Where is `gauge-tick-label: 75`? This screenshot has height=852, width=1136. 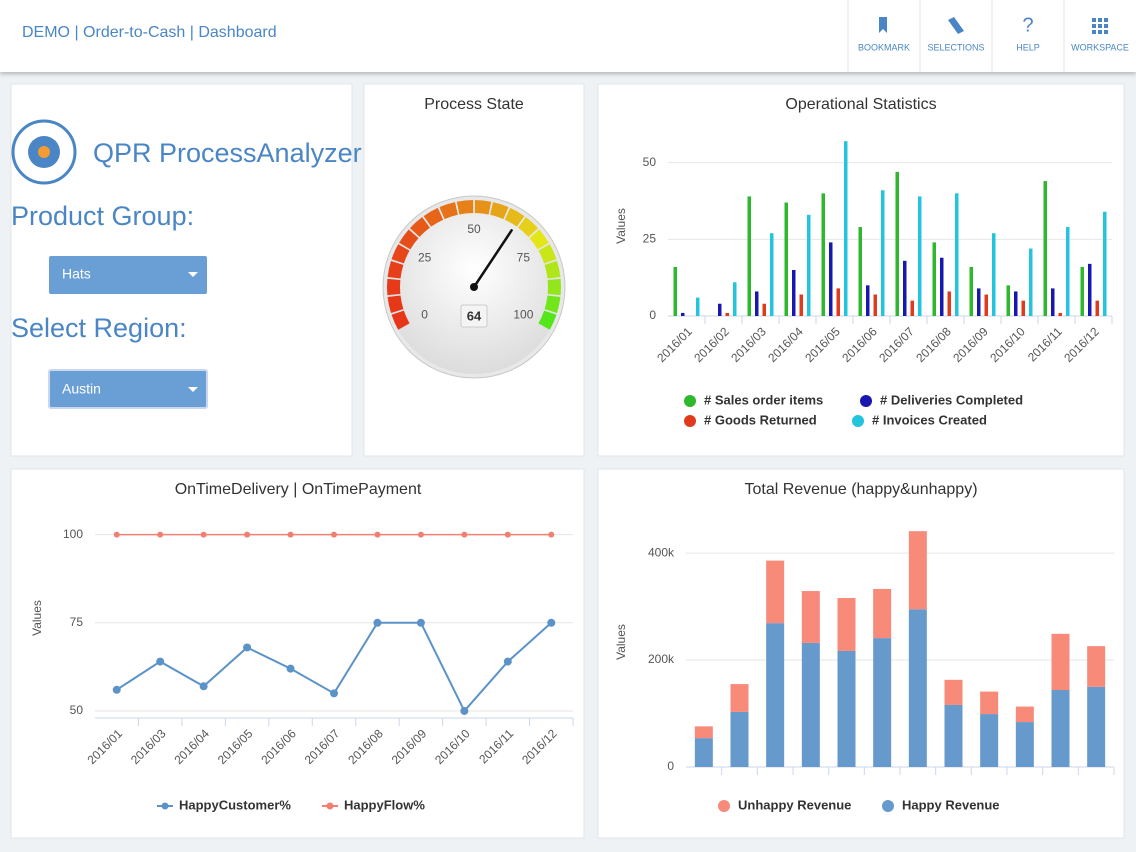
gauge-tick-label: 75 is located at coordinates (524, 258).